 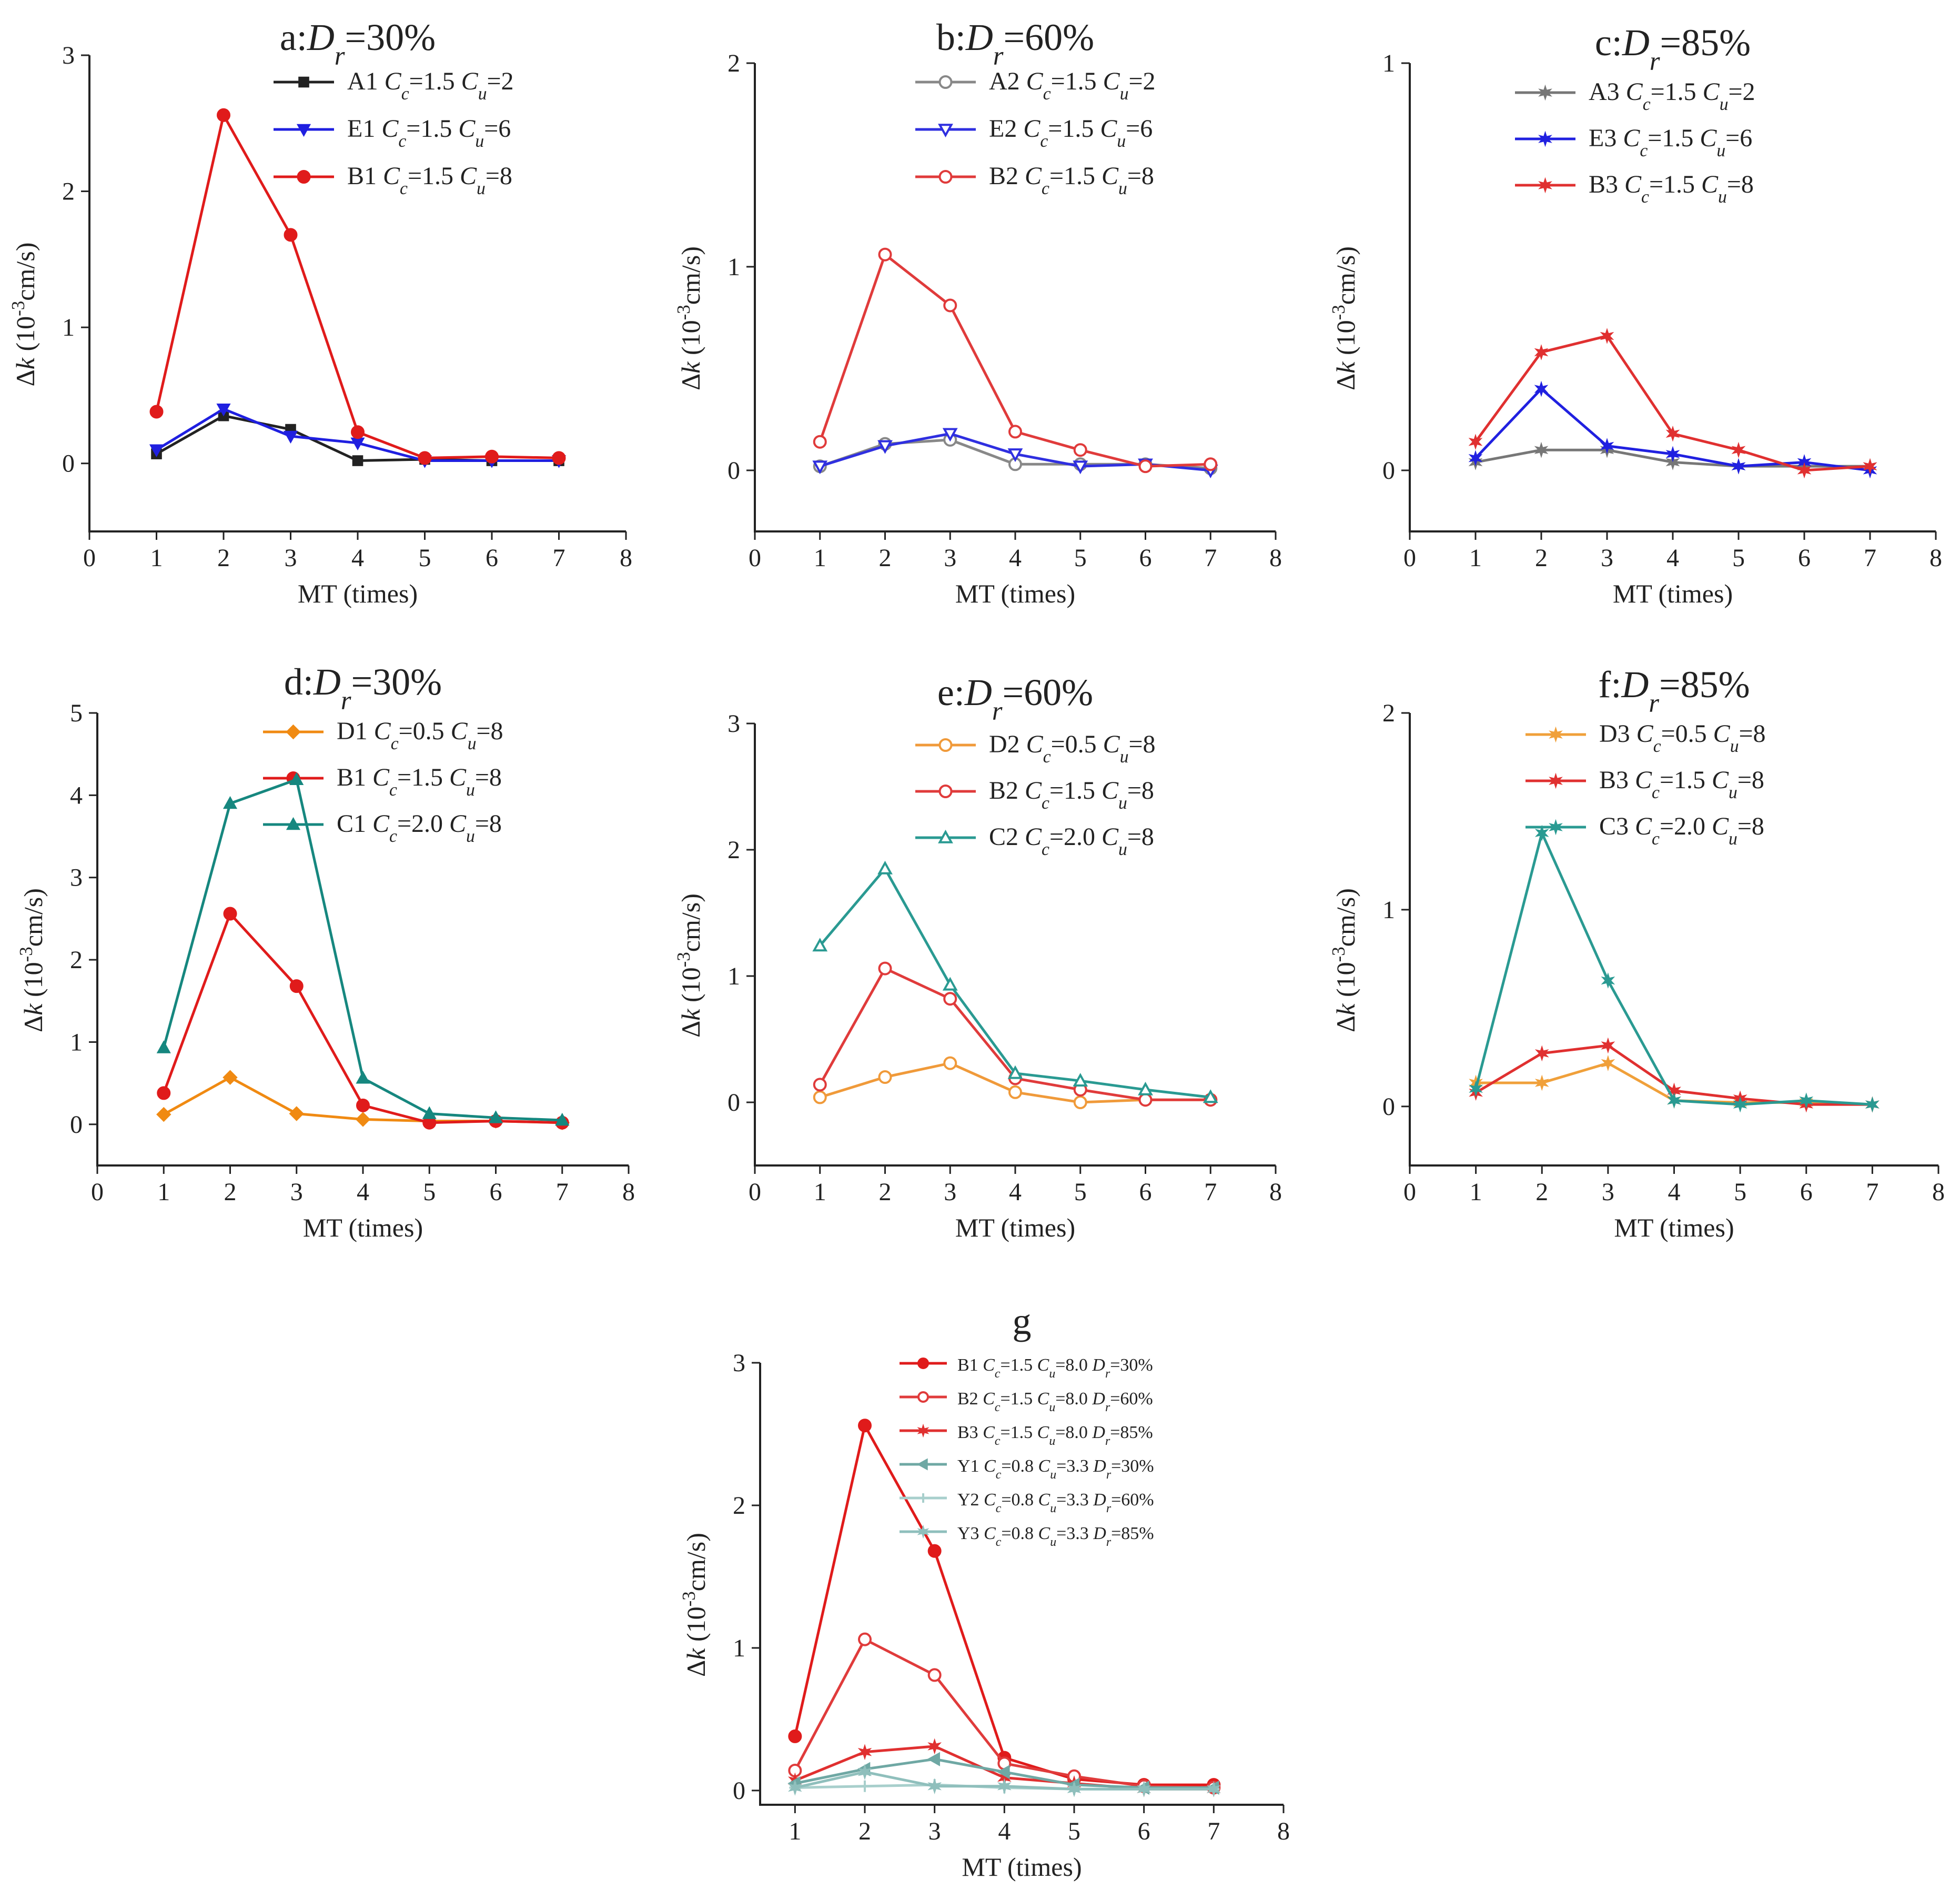 I want to click on panel-b-title: b:Dr=60%, so click(x=1015, y=43).